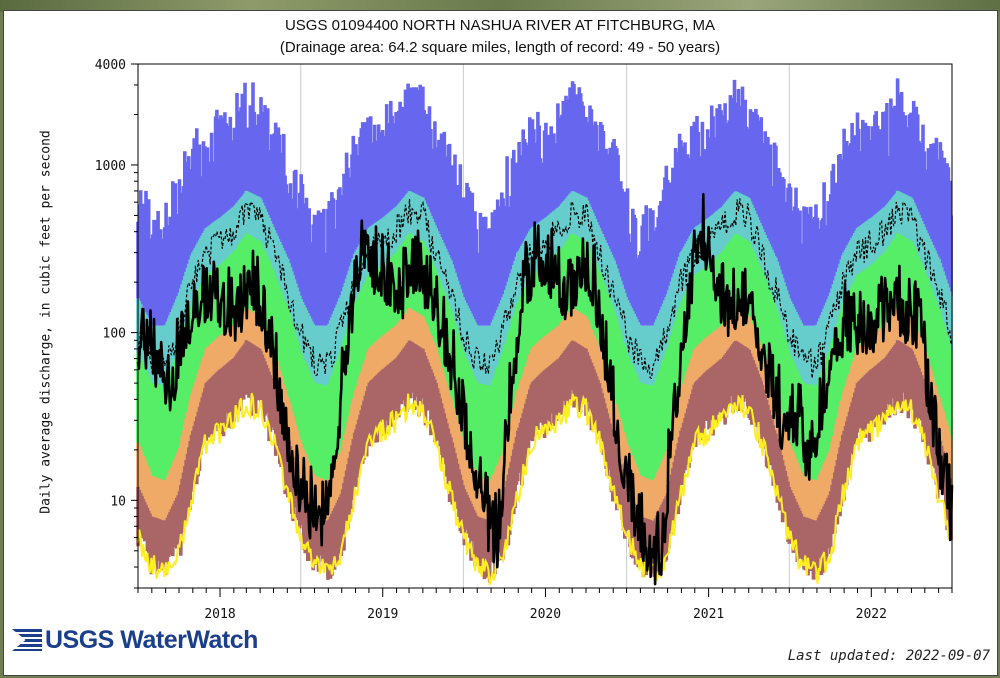 The height and width of the screenshot is (678, 1000). Describe the element at coordinates (888, 656) in the screenshot. I see `last-updated: Last updated: 2022-09-07` at that location.